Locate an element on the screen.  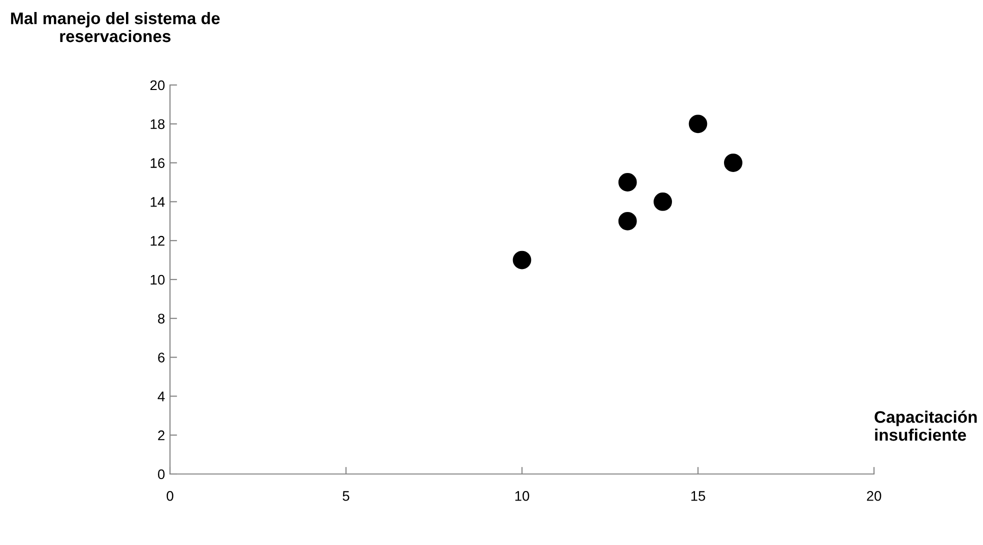
y-tick-label: 4 is located at coordinates (161, 397).